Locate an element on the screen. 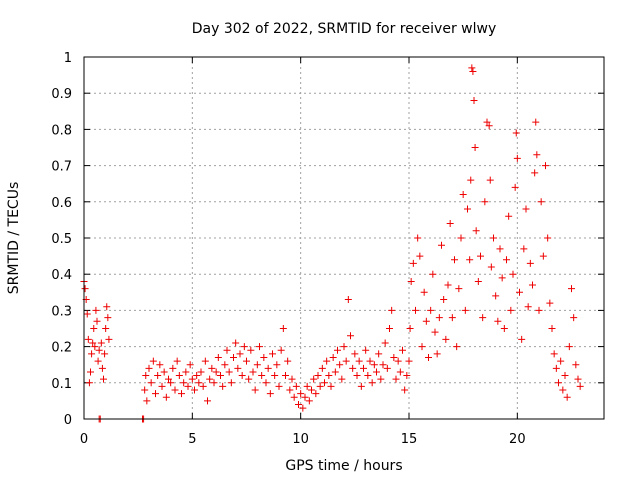 The image size is (640, 480). y-axis-label: SRMTID / TECUs is located at coordinates (14, 238).